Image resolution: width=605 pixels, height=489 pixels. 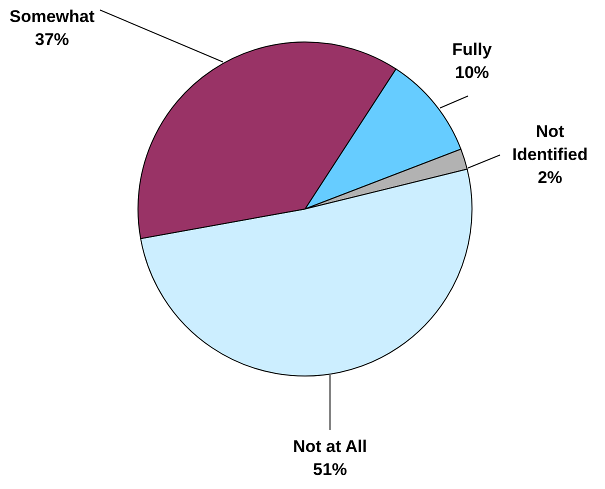 I want to click on data-label: 37%, so click(x=52, y=39).